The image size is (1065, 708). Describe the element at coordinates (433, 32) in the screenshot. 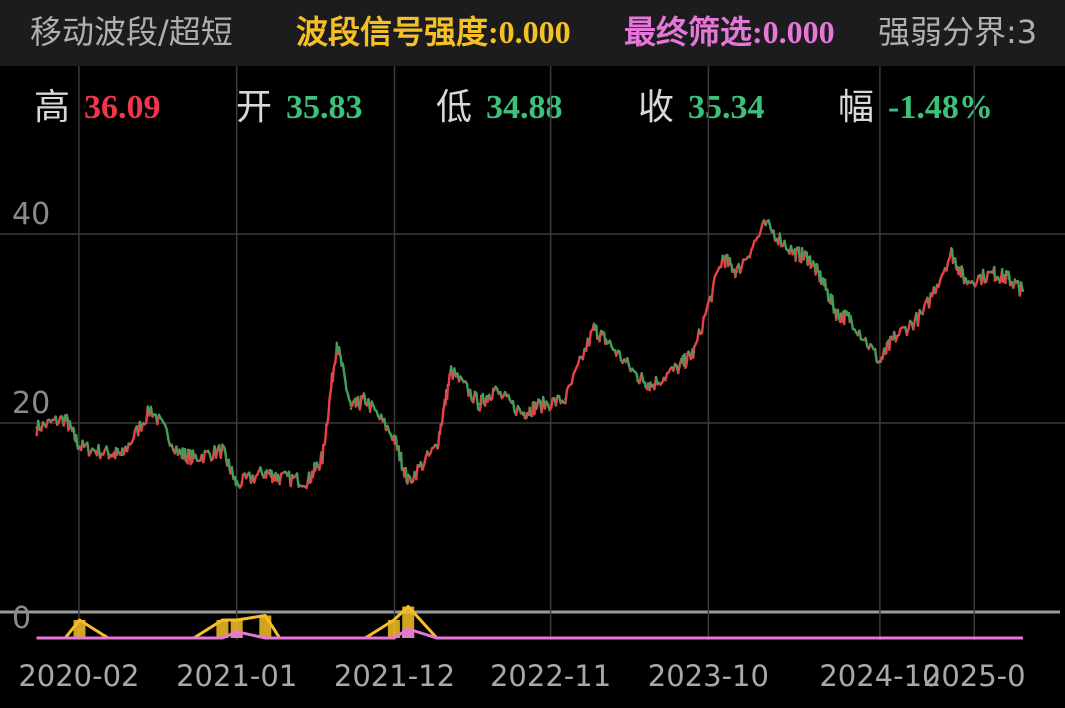

I see `signal-strength-label: 波段信号强度:0.000` at that location.